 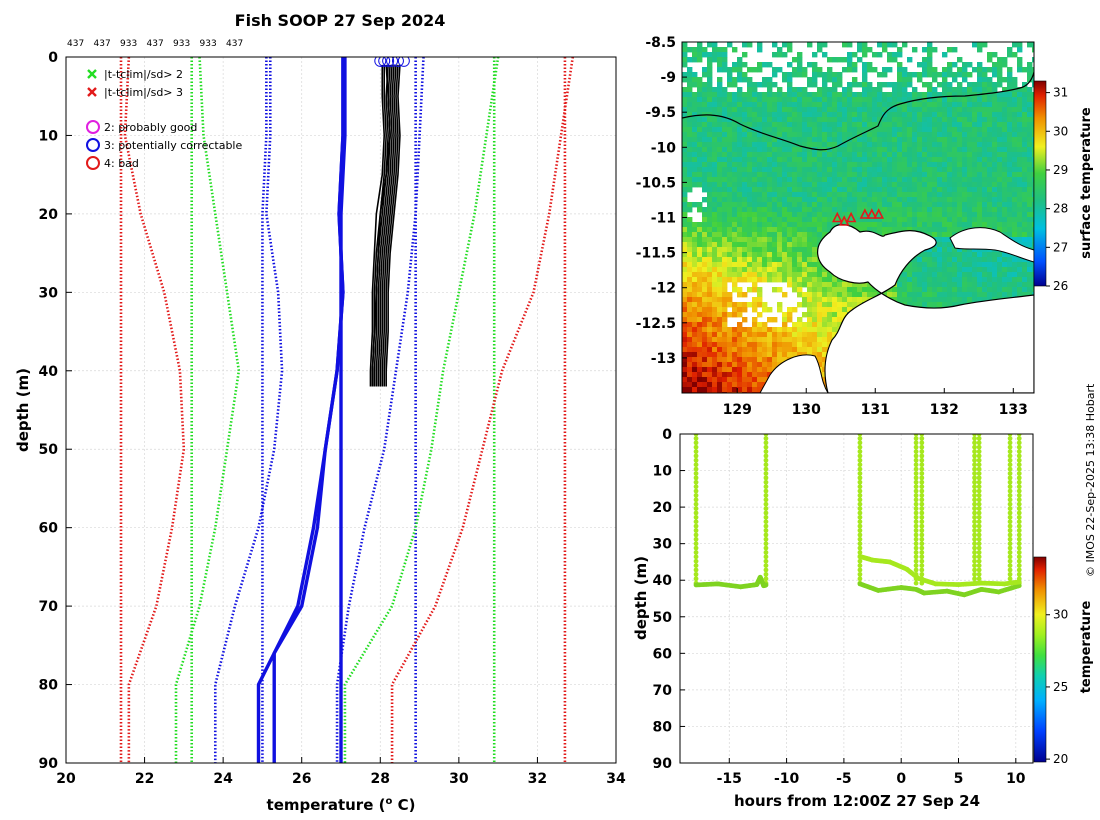 What do you see at coordinates (381, 225) in the screenshot?
I see `xbt-profile` at bounding box center [381, 225].